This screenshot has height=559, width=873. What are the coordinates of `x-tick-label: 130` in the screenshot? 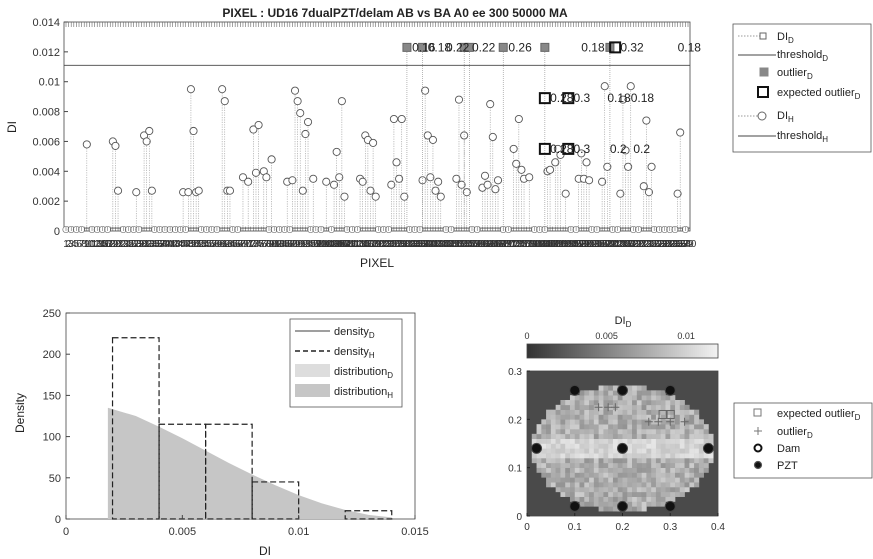 It's located at (401, 244).